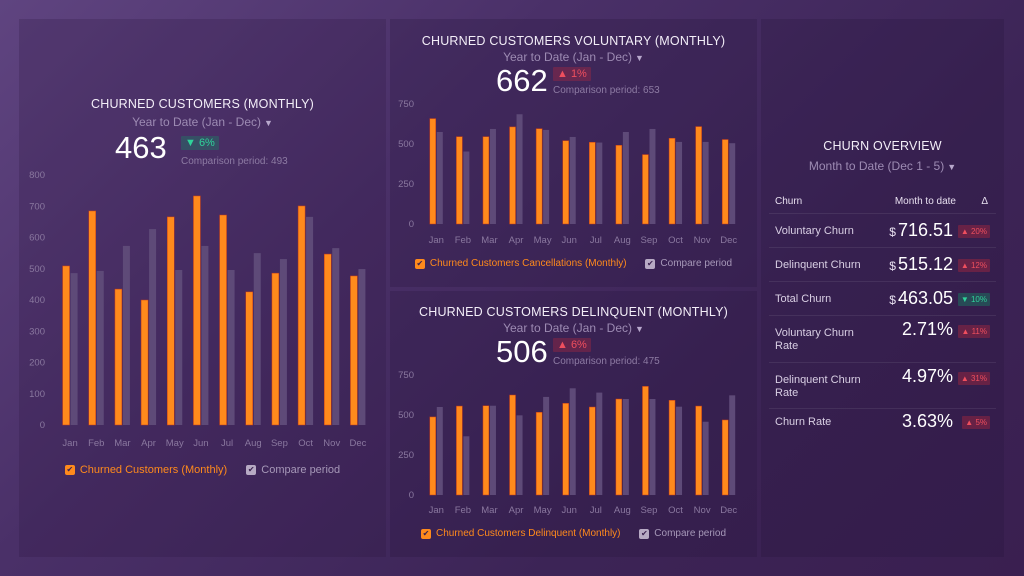 This screenshot has height=576, width=1024. Describe the element at coordinates (596, 510) in the screenshot. I see `x-tick-label: Jul` at that location.